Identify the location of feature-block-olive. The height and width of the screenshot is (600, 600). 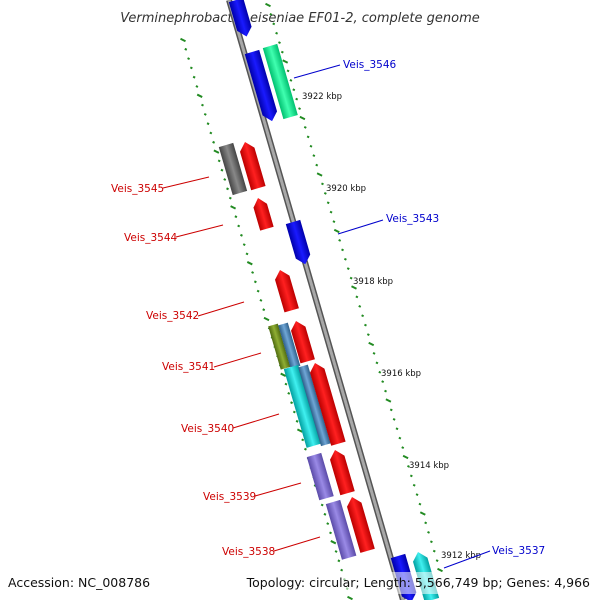
(279, 346).